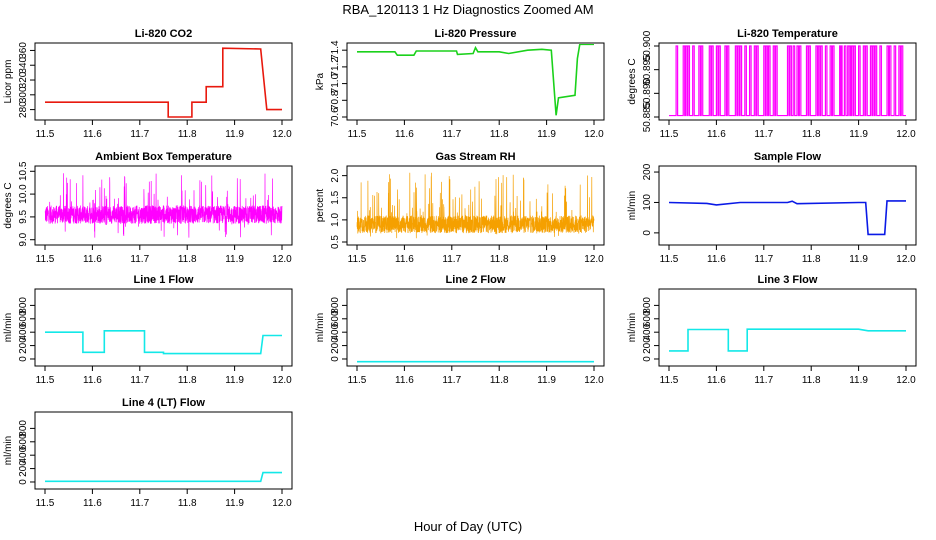 The image size is (936, 540). What do you see at coordinates (647, 202) in the screenshot?
I see `y-tick-label: 100` at bounding box center [647, 202].